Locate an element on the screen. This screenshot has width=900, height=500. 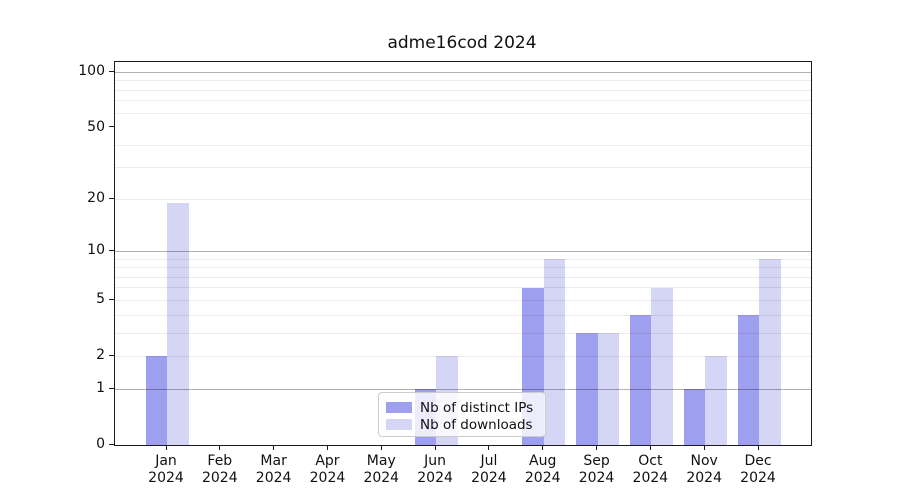
downloads-bar-jan is located at coordinates (178, 324).